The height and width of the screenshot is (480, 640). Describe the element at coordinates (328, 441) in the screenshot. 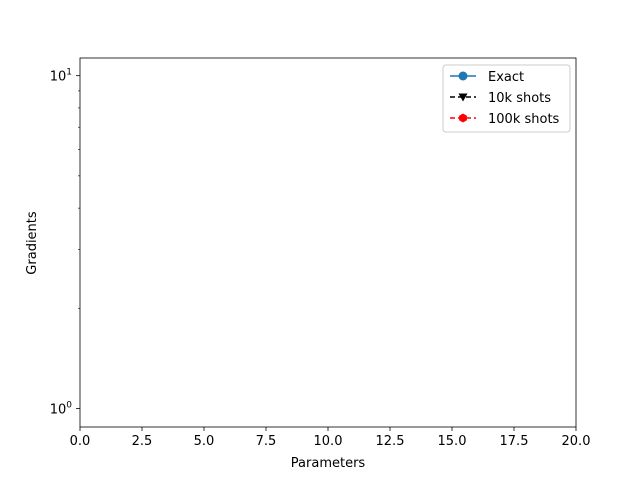

I see `x-tick-label: 10.0` at that location.